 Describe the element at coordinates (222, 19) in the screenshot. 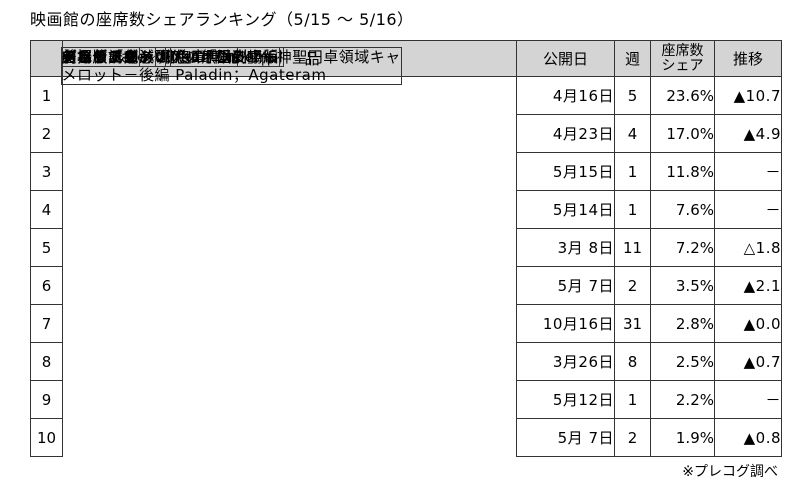

I see `page-title: 映画館の座席数シェアランキング（5/15 ～ 5/16）` at that location.